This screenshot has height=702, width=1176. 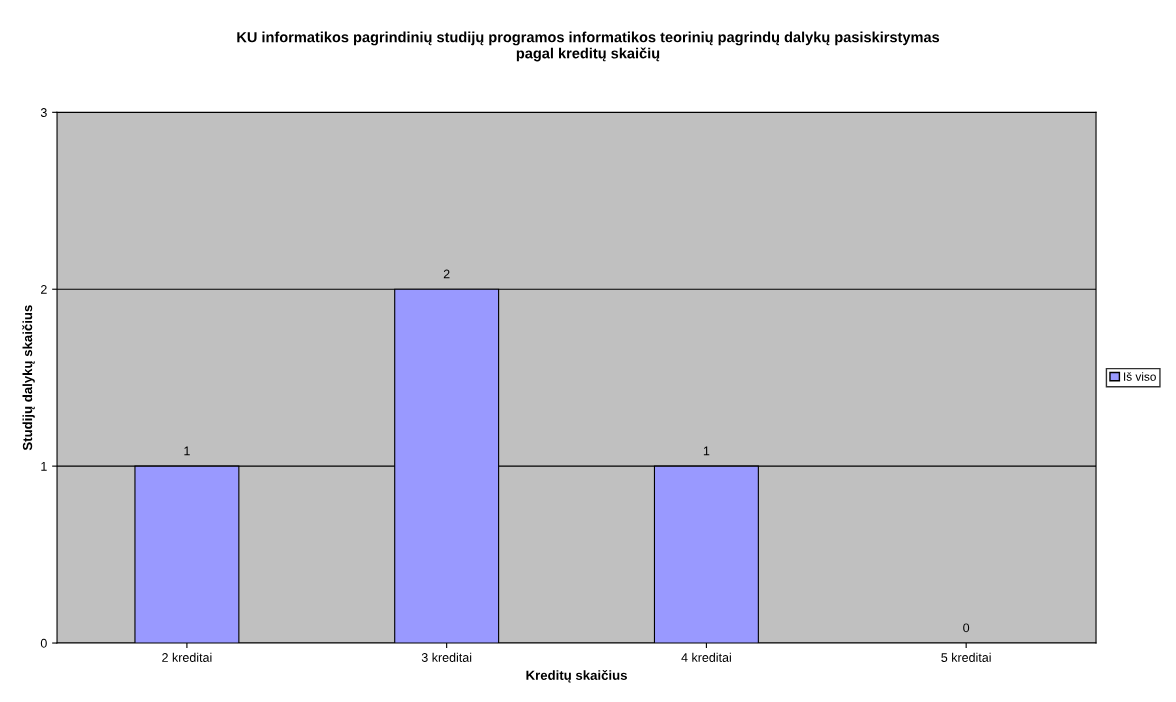 I want to click on data-label: 0, so click(x=966, y=628).